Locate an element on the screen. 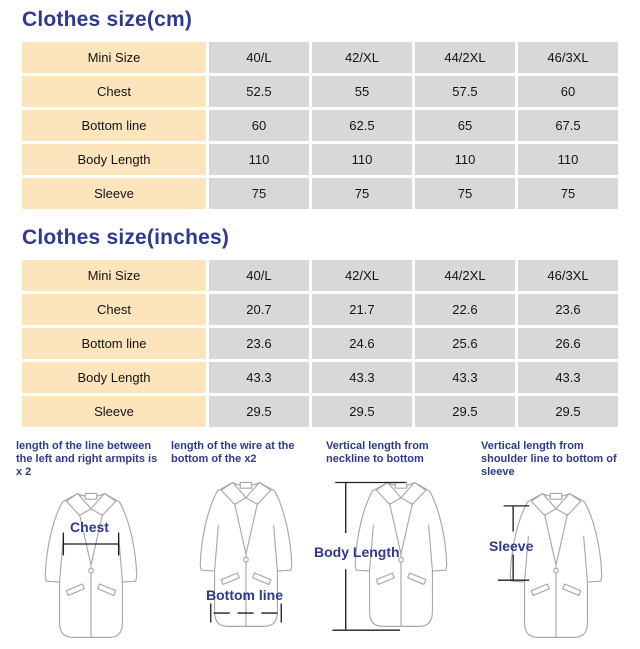 The height and width of the screenshot is (649, 640). diagram-body-caption: Vertical length from neckline to bottom is located at coordinates (377, 452).